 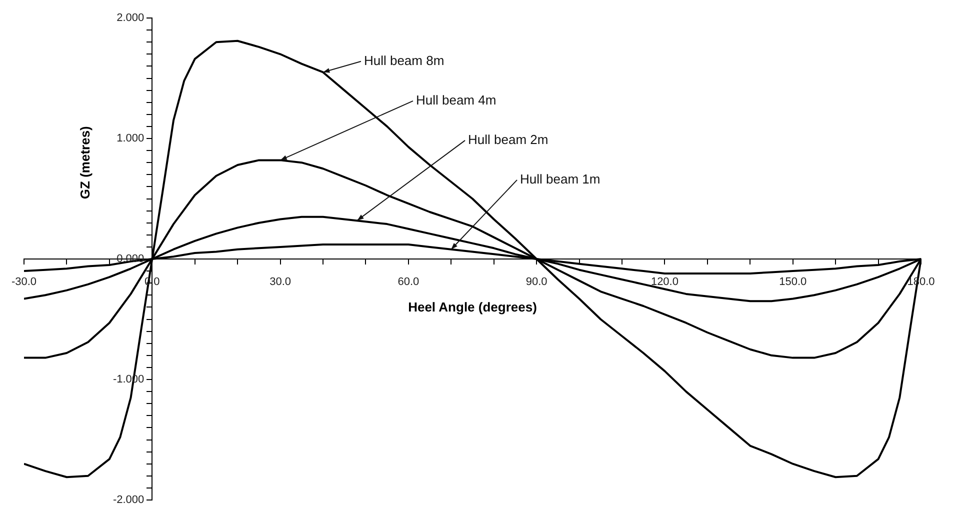 I want to click on x-tick-label: 30.0, so click(x=280, y=282).